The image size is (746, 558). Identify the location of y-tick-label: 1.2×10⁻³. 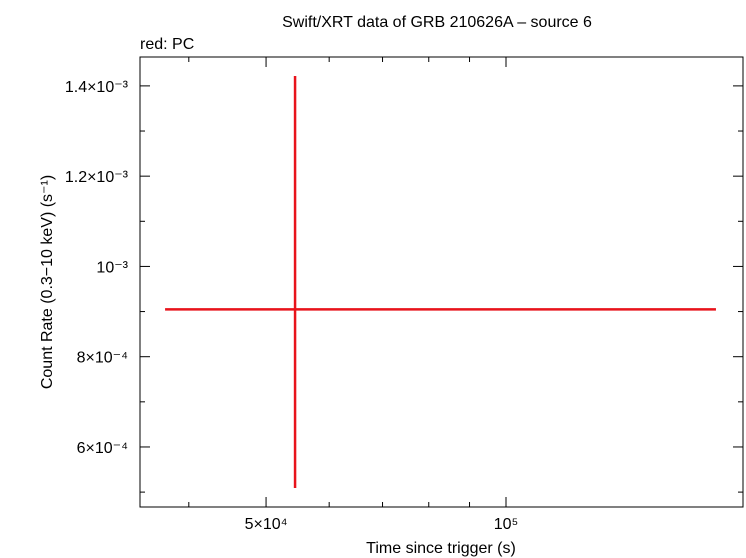
(97, 177).